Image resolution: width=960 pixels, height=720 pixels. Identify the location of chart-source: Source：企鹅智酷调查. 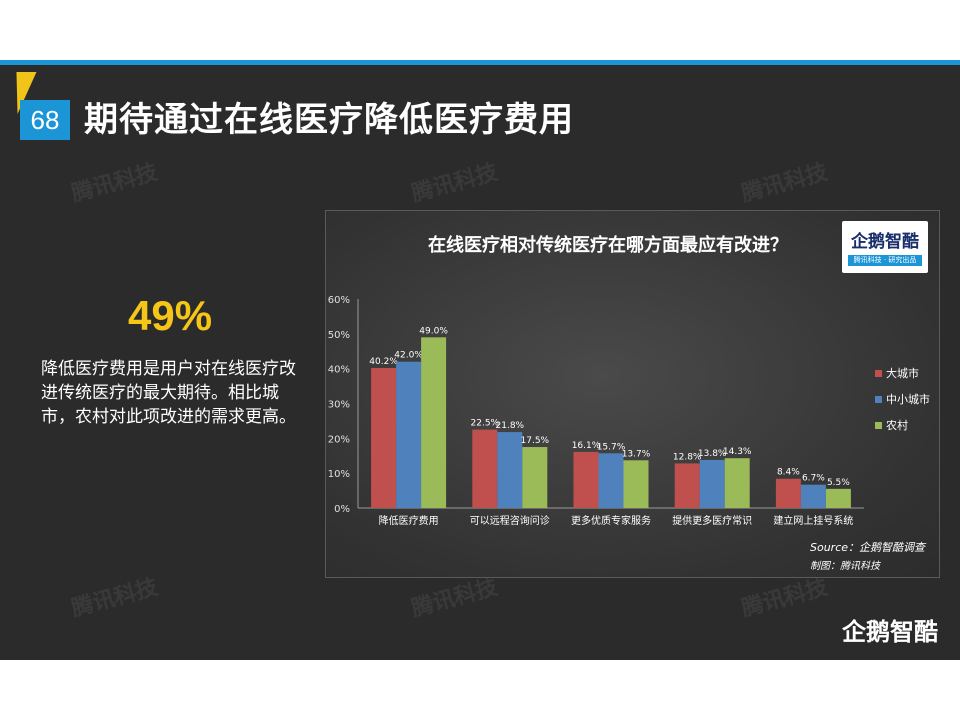
(868, 547).